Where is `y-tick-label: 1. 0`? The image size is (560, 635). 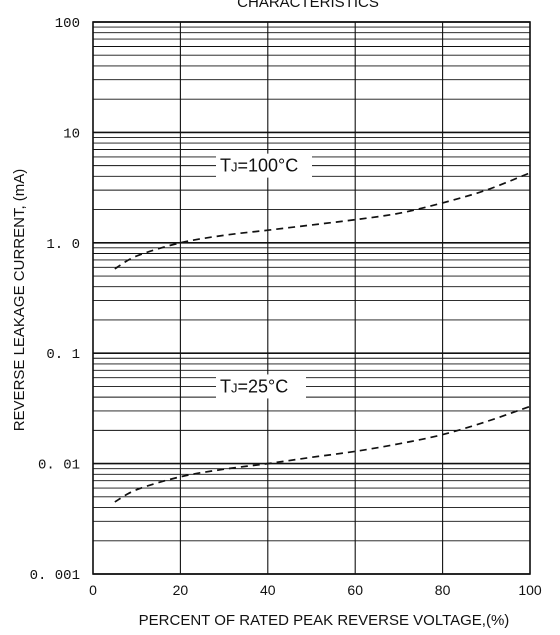 y-tick-label: 1. 0 is located at coordinates (63, 245).